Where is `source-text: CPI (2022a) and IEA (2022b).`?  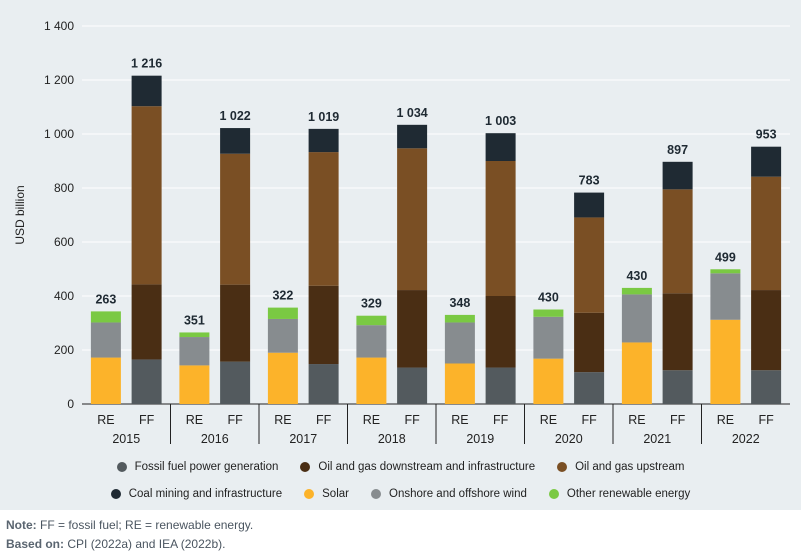 source-text: CPI (2022a) and IEA (2022b). is located at coordinates (145, 544).